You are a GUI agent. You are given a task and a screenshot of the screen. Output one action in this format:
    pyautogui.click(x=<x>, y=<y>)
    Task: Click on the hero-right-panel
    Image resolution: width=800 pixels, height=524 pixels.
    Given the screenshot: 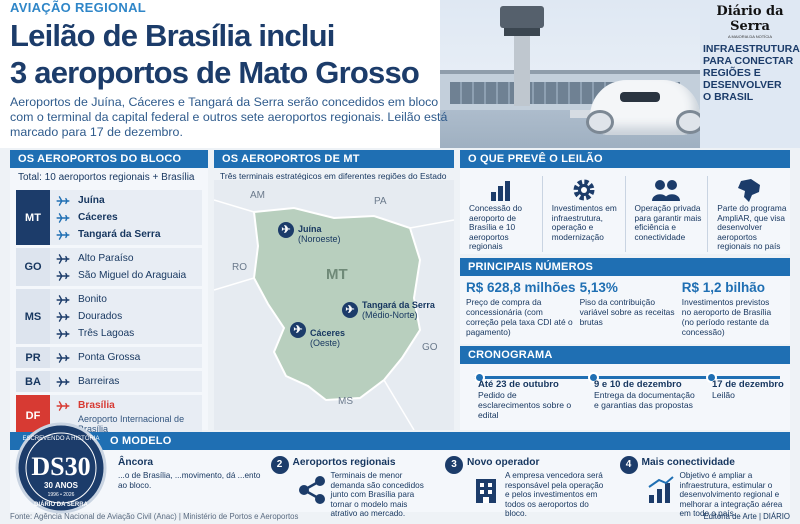 What is the action you would take?
    pyautogui.click(x=750, y=74)
    